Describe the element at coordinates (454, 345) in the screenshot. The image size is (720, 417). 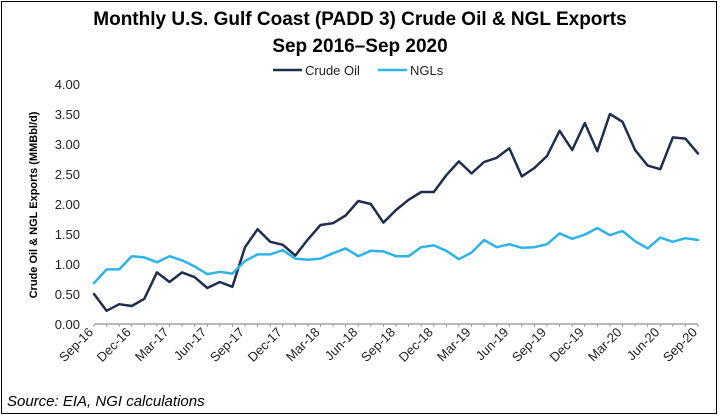
I see `x-tick-label: Mar-19` at that location.